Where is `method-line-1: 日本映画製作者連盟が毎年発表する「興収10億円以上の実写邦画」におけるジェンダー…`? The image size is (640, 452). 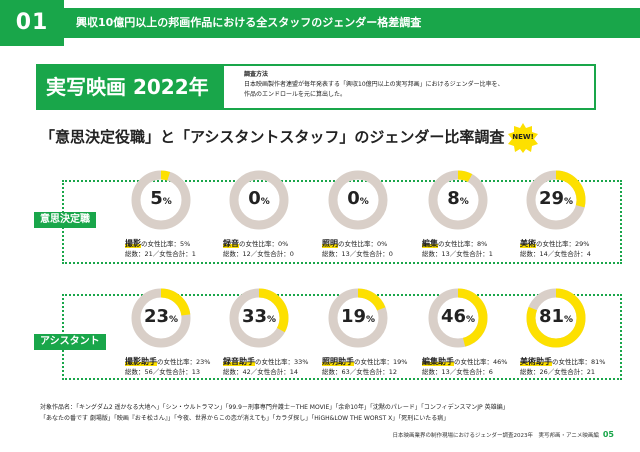
method-line-1: 日本映画製作者連盟が毎年発表する「興収10億円以上の実写邦画」におけるジェンダー… is located at coordinates (374, 84).